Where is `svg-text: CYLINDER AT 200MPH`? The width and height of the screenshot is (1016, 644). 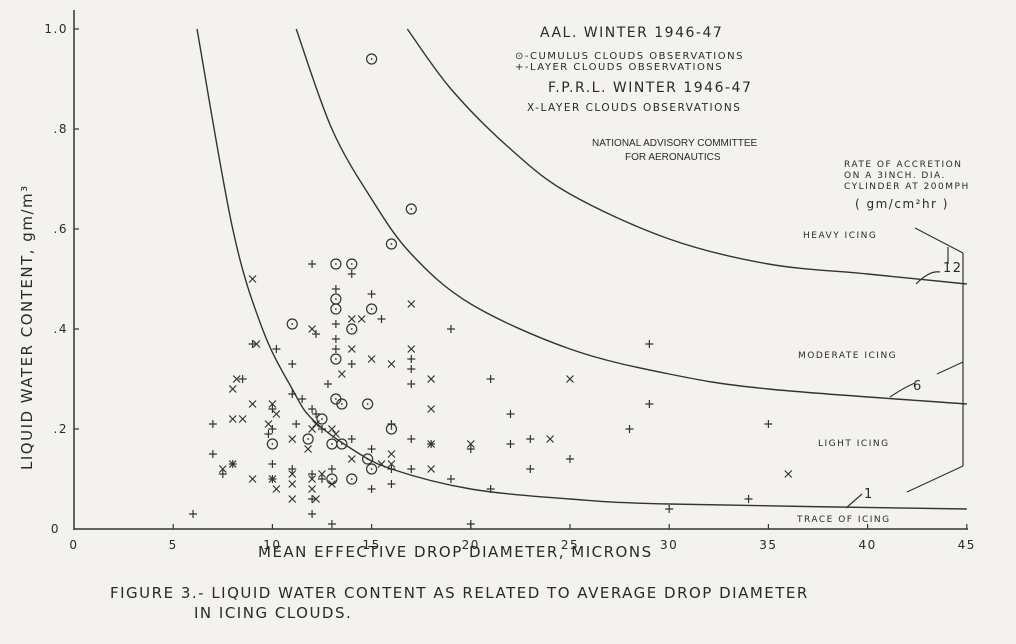
svg-text: CYLINDER AT 200MPH is located at coordinates (907, 187).